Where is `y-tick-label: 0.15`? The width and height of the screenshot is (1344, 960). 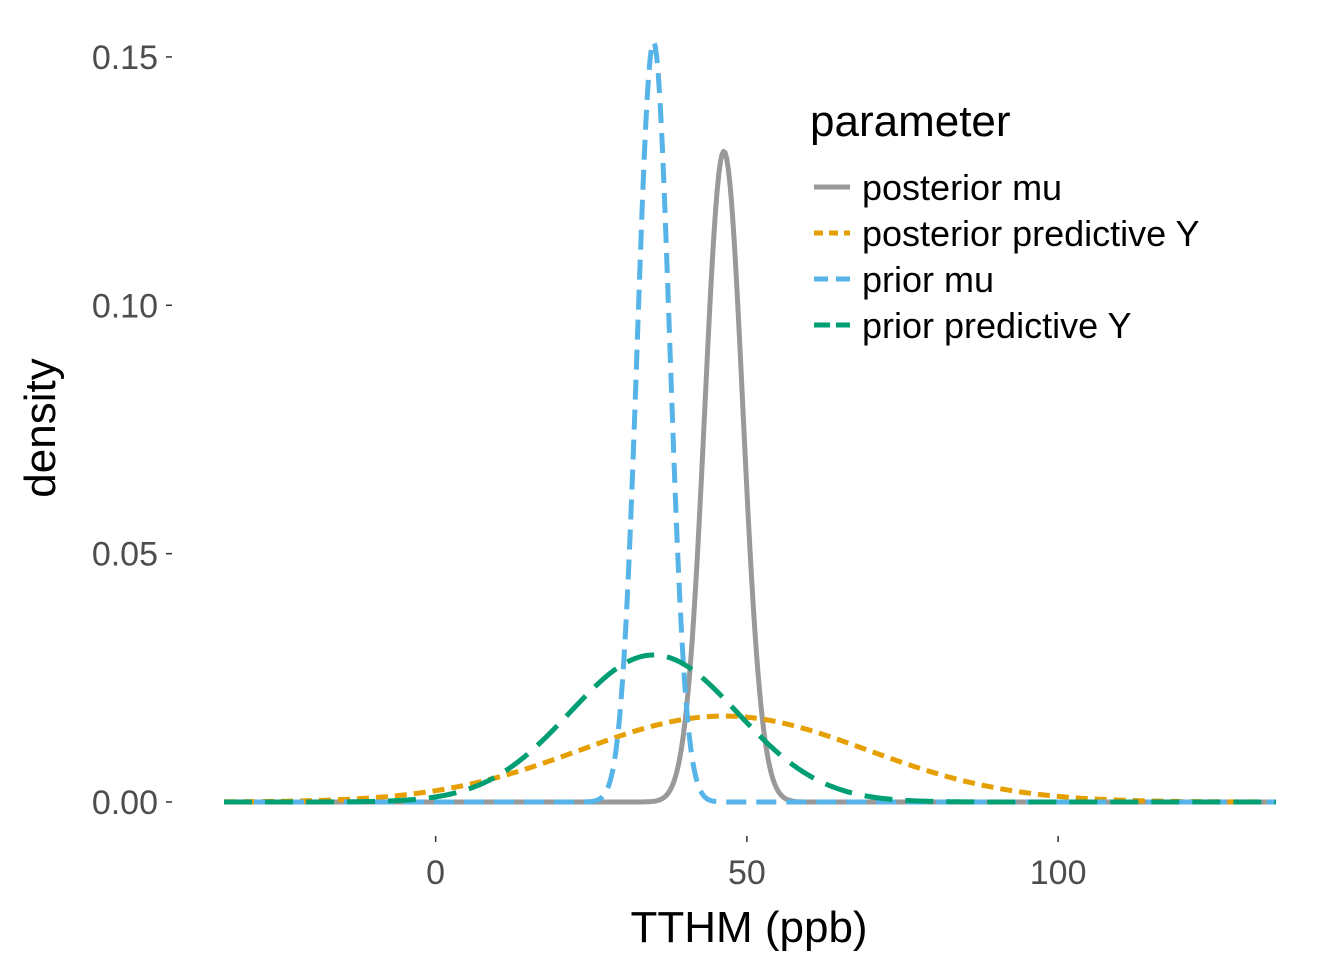
y-tick-label: 0.15 is located at coordinates (125, 58).